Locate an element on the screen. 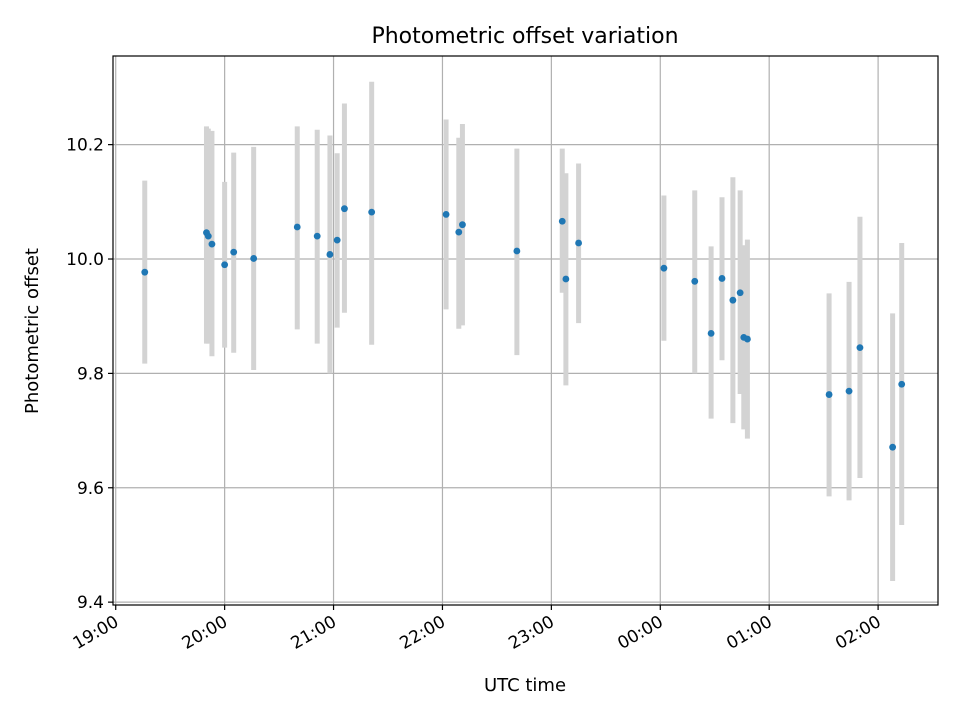 Image resolution: width=960 pixels, height=720 pixels. y-tick-label: 9.6 is located at coordinates (90, 489).